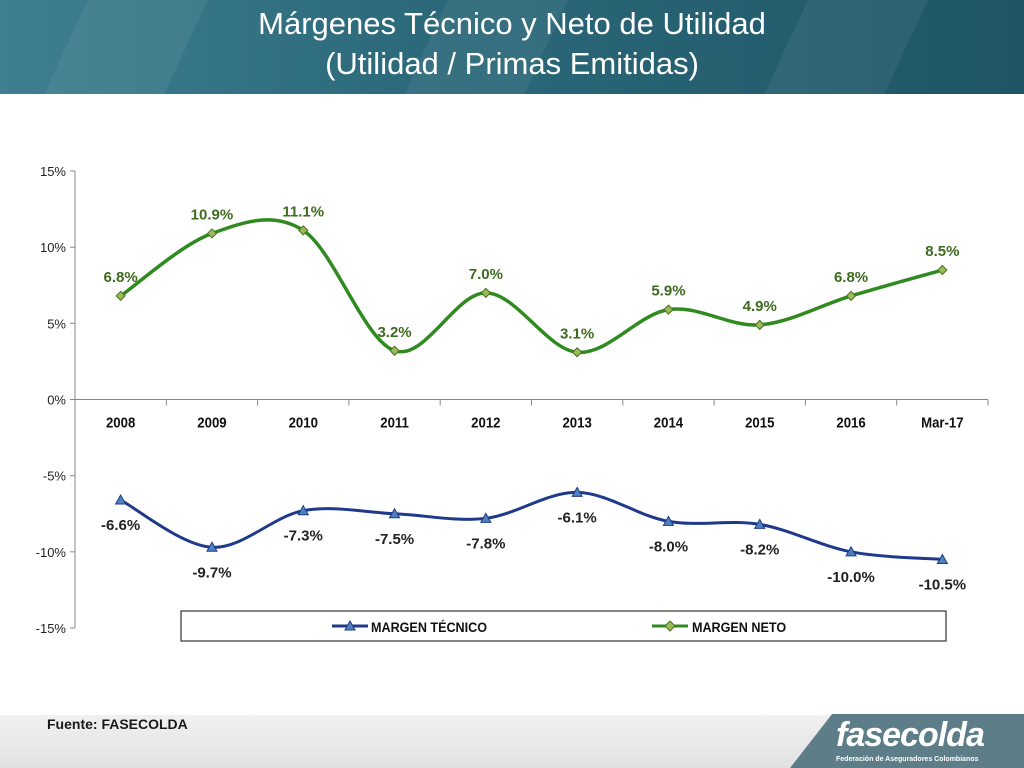 The width and height of the screenshot is (1024, 768). What do you see at coordinates (485, 422) in the screenshot?
I see `x-tick-label: 2012` at bounding box center [485, 422].